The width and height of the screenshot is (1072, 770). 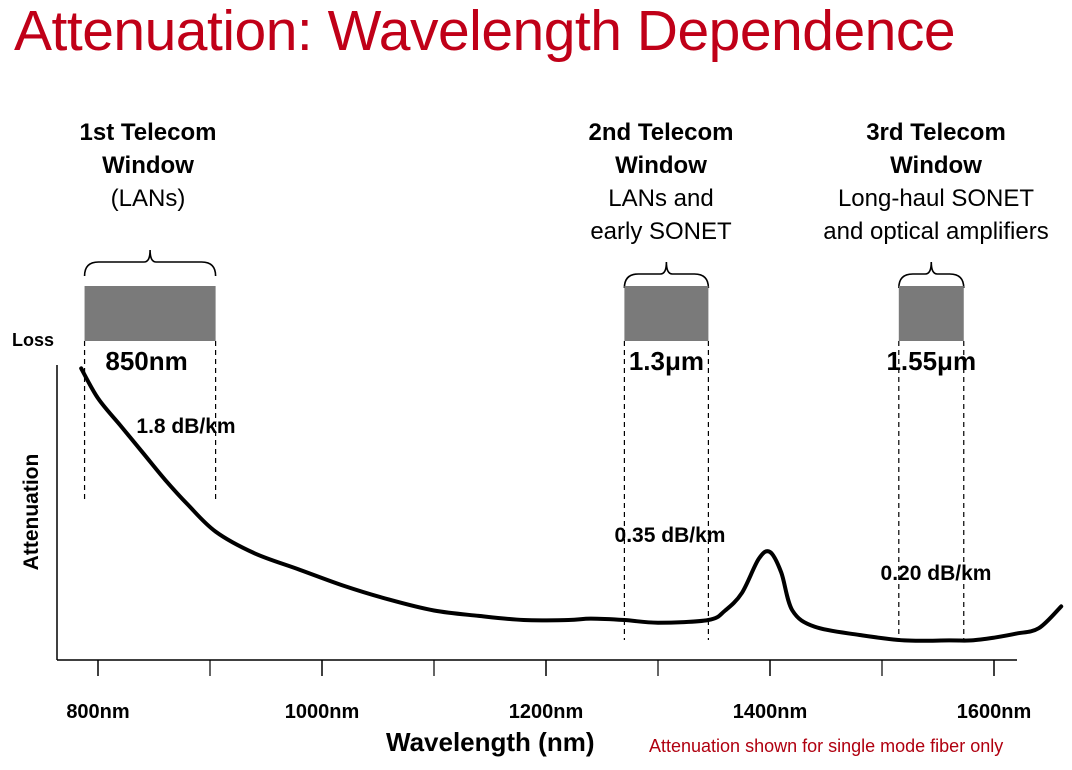 What do you see at coordinates (322, 712) in the screenshot?
I see `x-tick-label: 1000nm` at bounding box center [322, 712].